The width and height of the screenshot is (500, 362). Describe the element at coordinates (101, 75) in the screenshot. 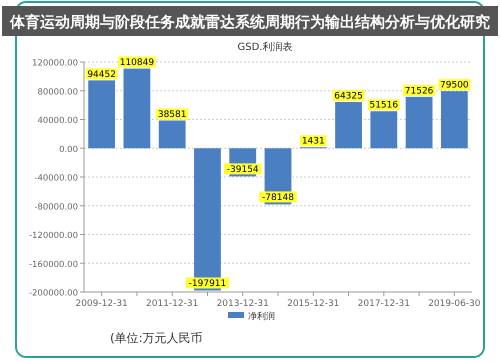

I see `data-label: 94452` at that location.